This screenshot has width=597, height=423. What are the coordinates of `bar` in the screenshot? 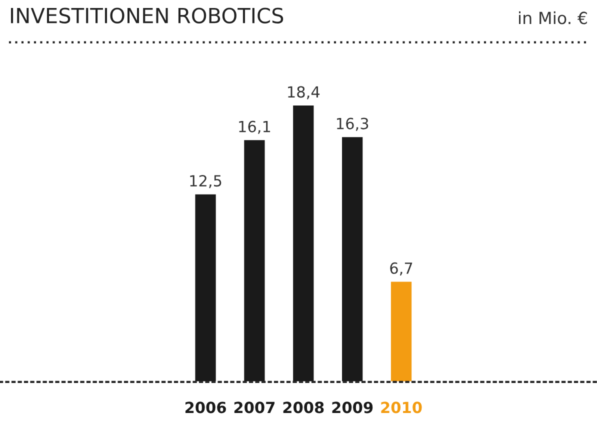 It's located at (401, 331).